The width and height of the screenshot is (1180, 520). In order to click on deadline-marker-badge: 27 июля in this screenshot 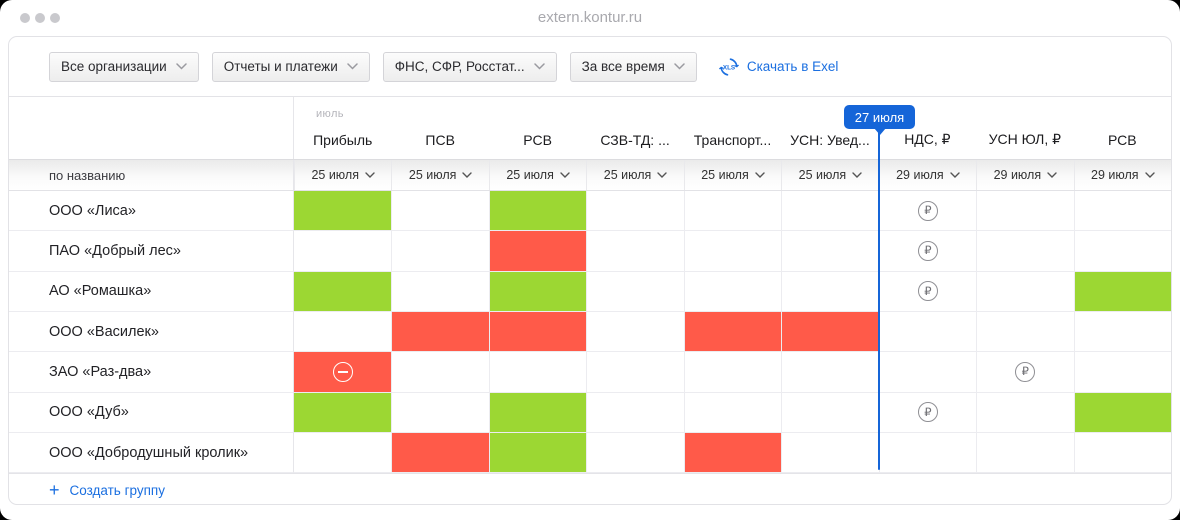, I will do `click(879, 120)`.